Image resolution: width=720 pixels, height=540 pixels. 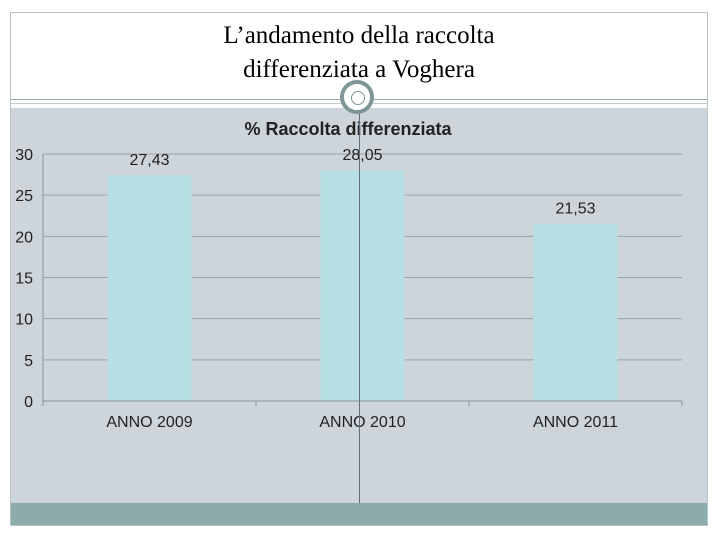 I want to click on title-line-1: L’andamento della raccolta, so click(x=359, y=35).